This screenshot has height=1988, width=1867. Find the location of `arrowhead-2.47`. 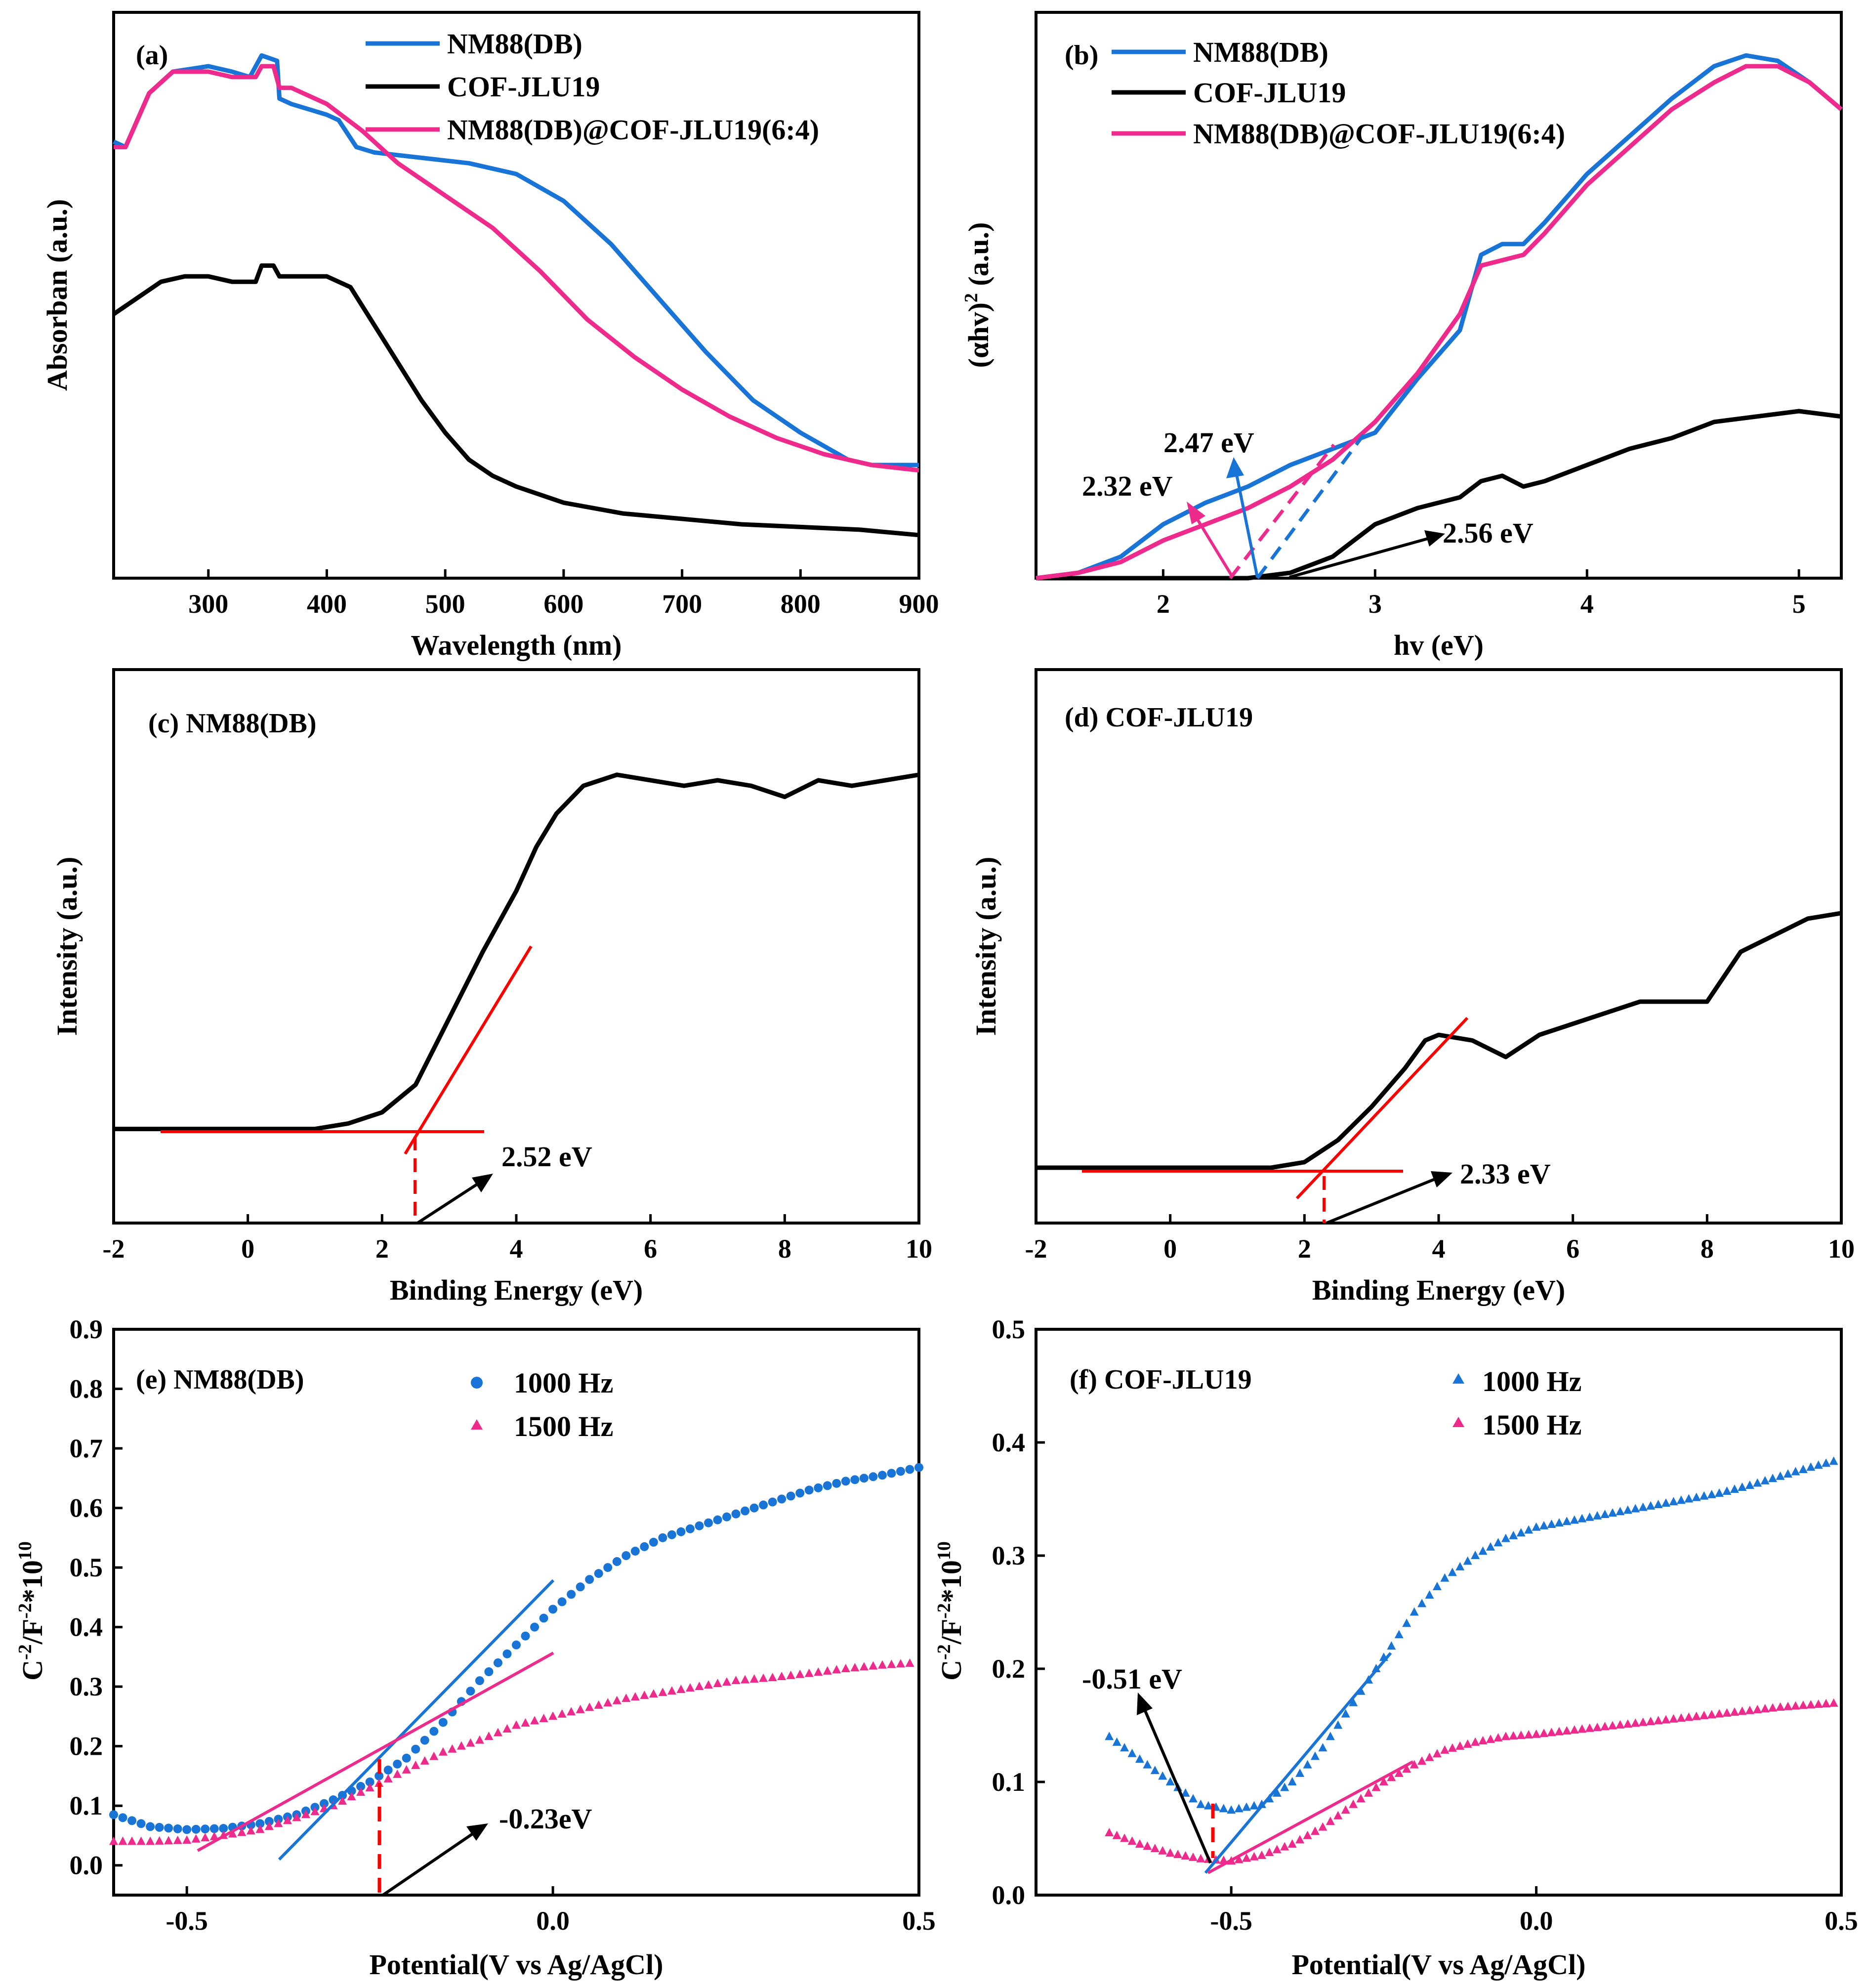

arrowhead-2.47 is located at coordinates (1235, 467).